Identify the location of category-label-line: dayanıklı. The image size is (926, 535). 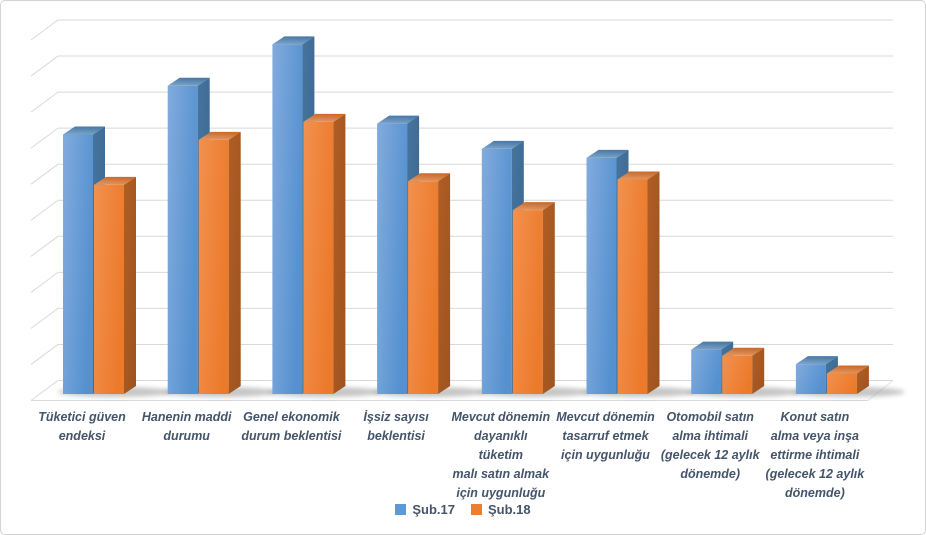
(501, 436).